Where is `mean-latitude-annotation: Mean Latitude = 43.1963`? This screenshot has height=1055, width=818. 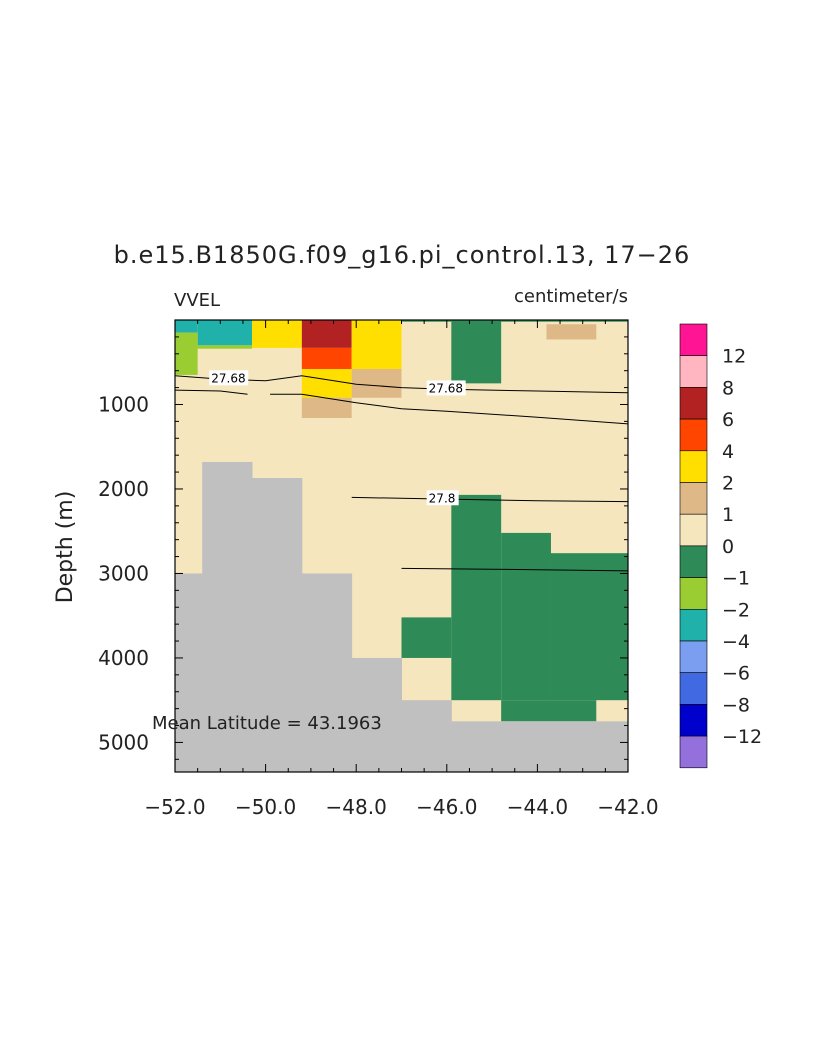 mean-latitude-annotation: Mean Latitude = 43.1963 is located at coordinates (267, 723).